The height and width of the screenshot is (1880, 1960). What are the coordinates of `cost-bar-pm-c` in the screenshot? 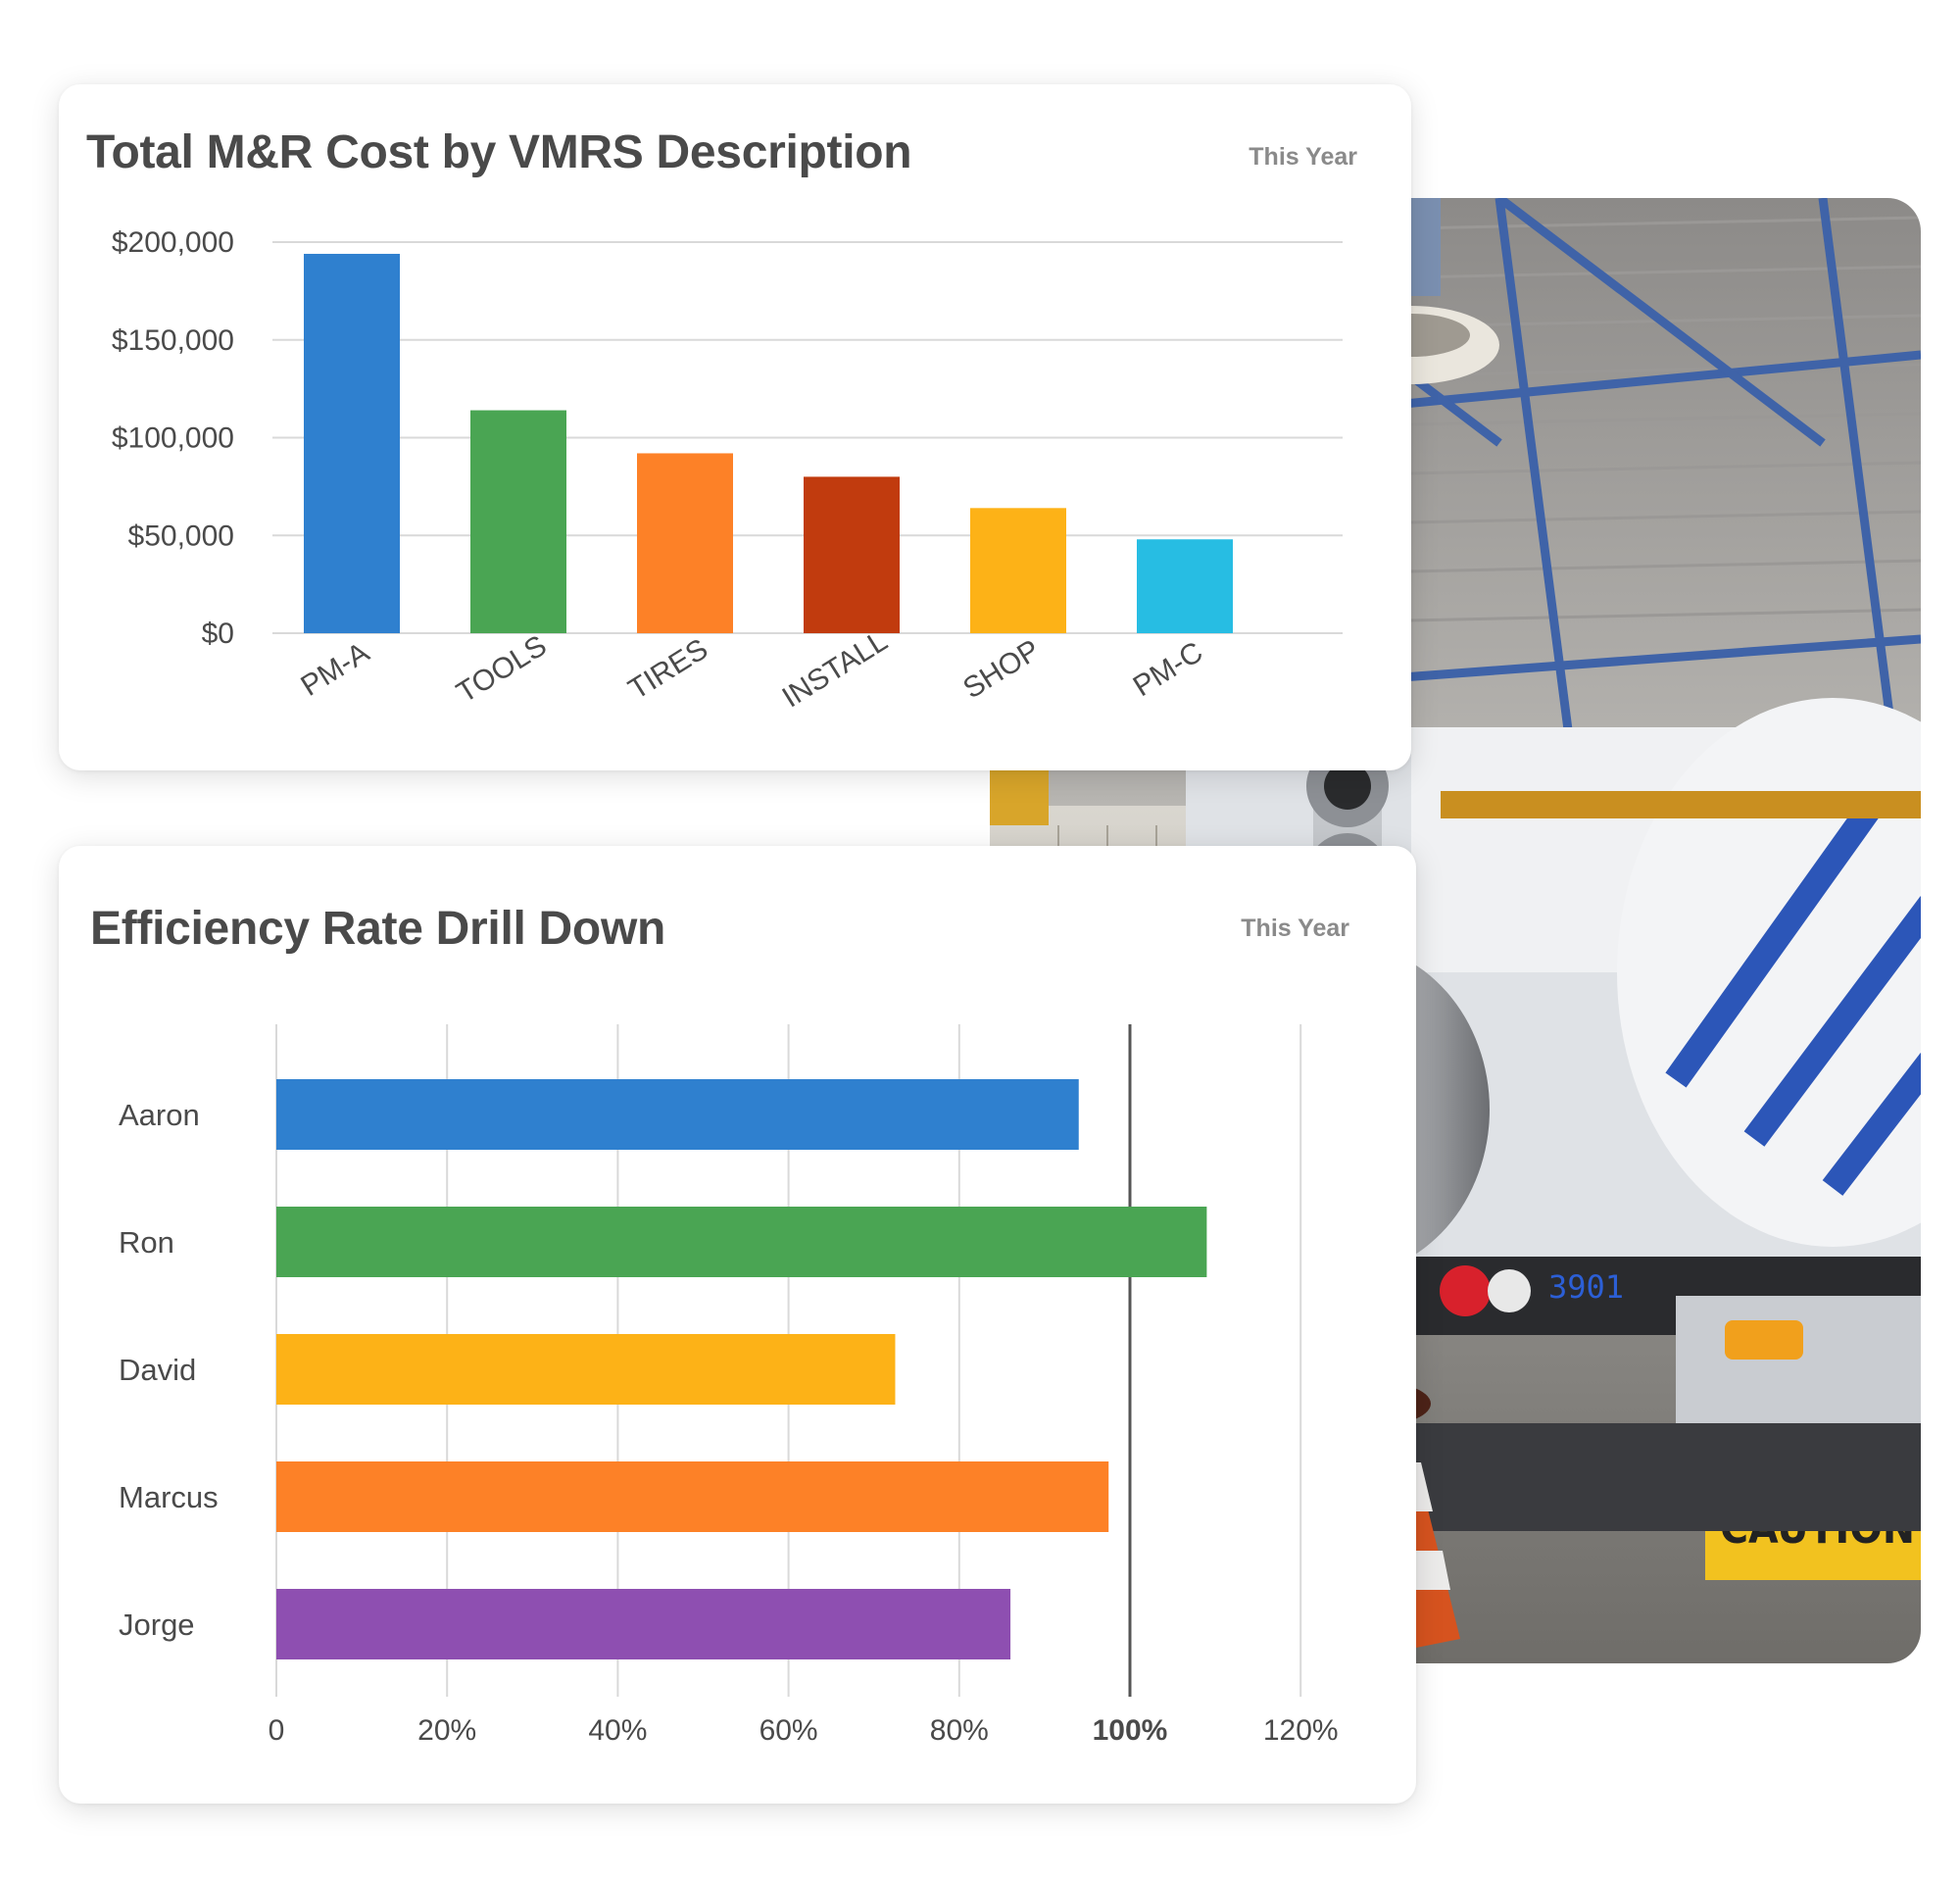 It's located at (1185, 586).